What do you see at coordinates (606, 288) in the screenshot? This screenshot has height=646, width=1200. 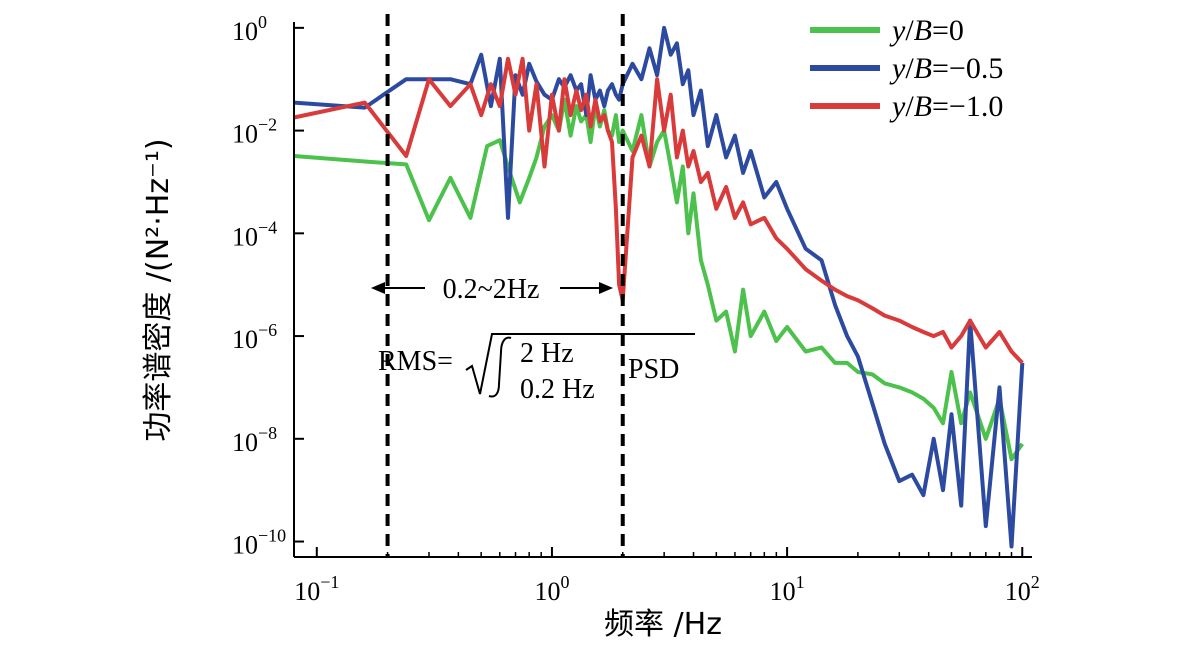 I see `range-arrowhead-right` at bounding box center [606, 288].